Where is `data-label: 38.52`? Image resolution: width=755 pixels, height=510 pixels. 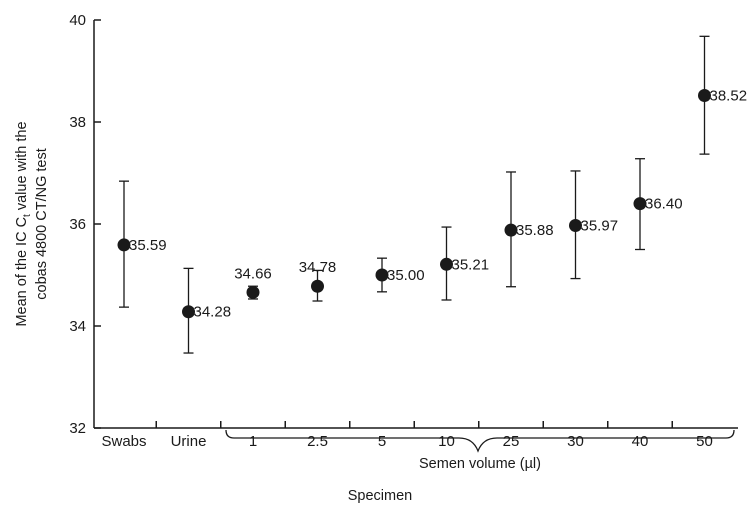 data-label: 38.52 is located at coordinates (729, 95).